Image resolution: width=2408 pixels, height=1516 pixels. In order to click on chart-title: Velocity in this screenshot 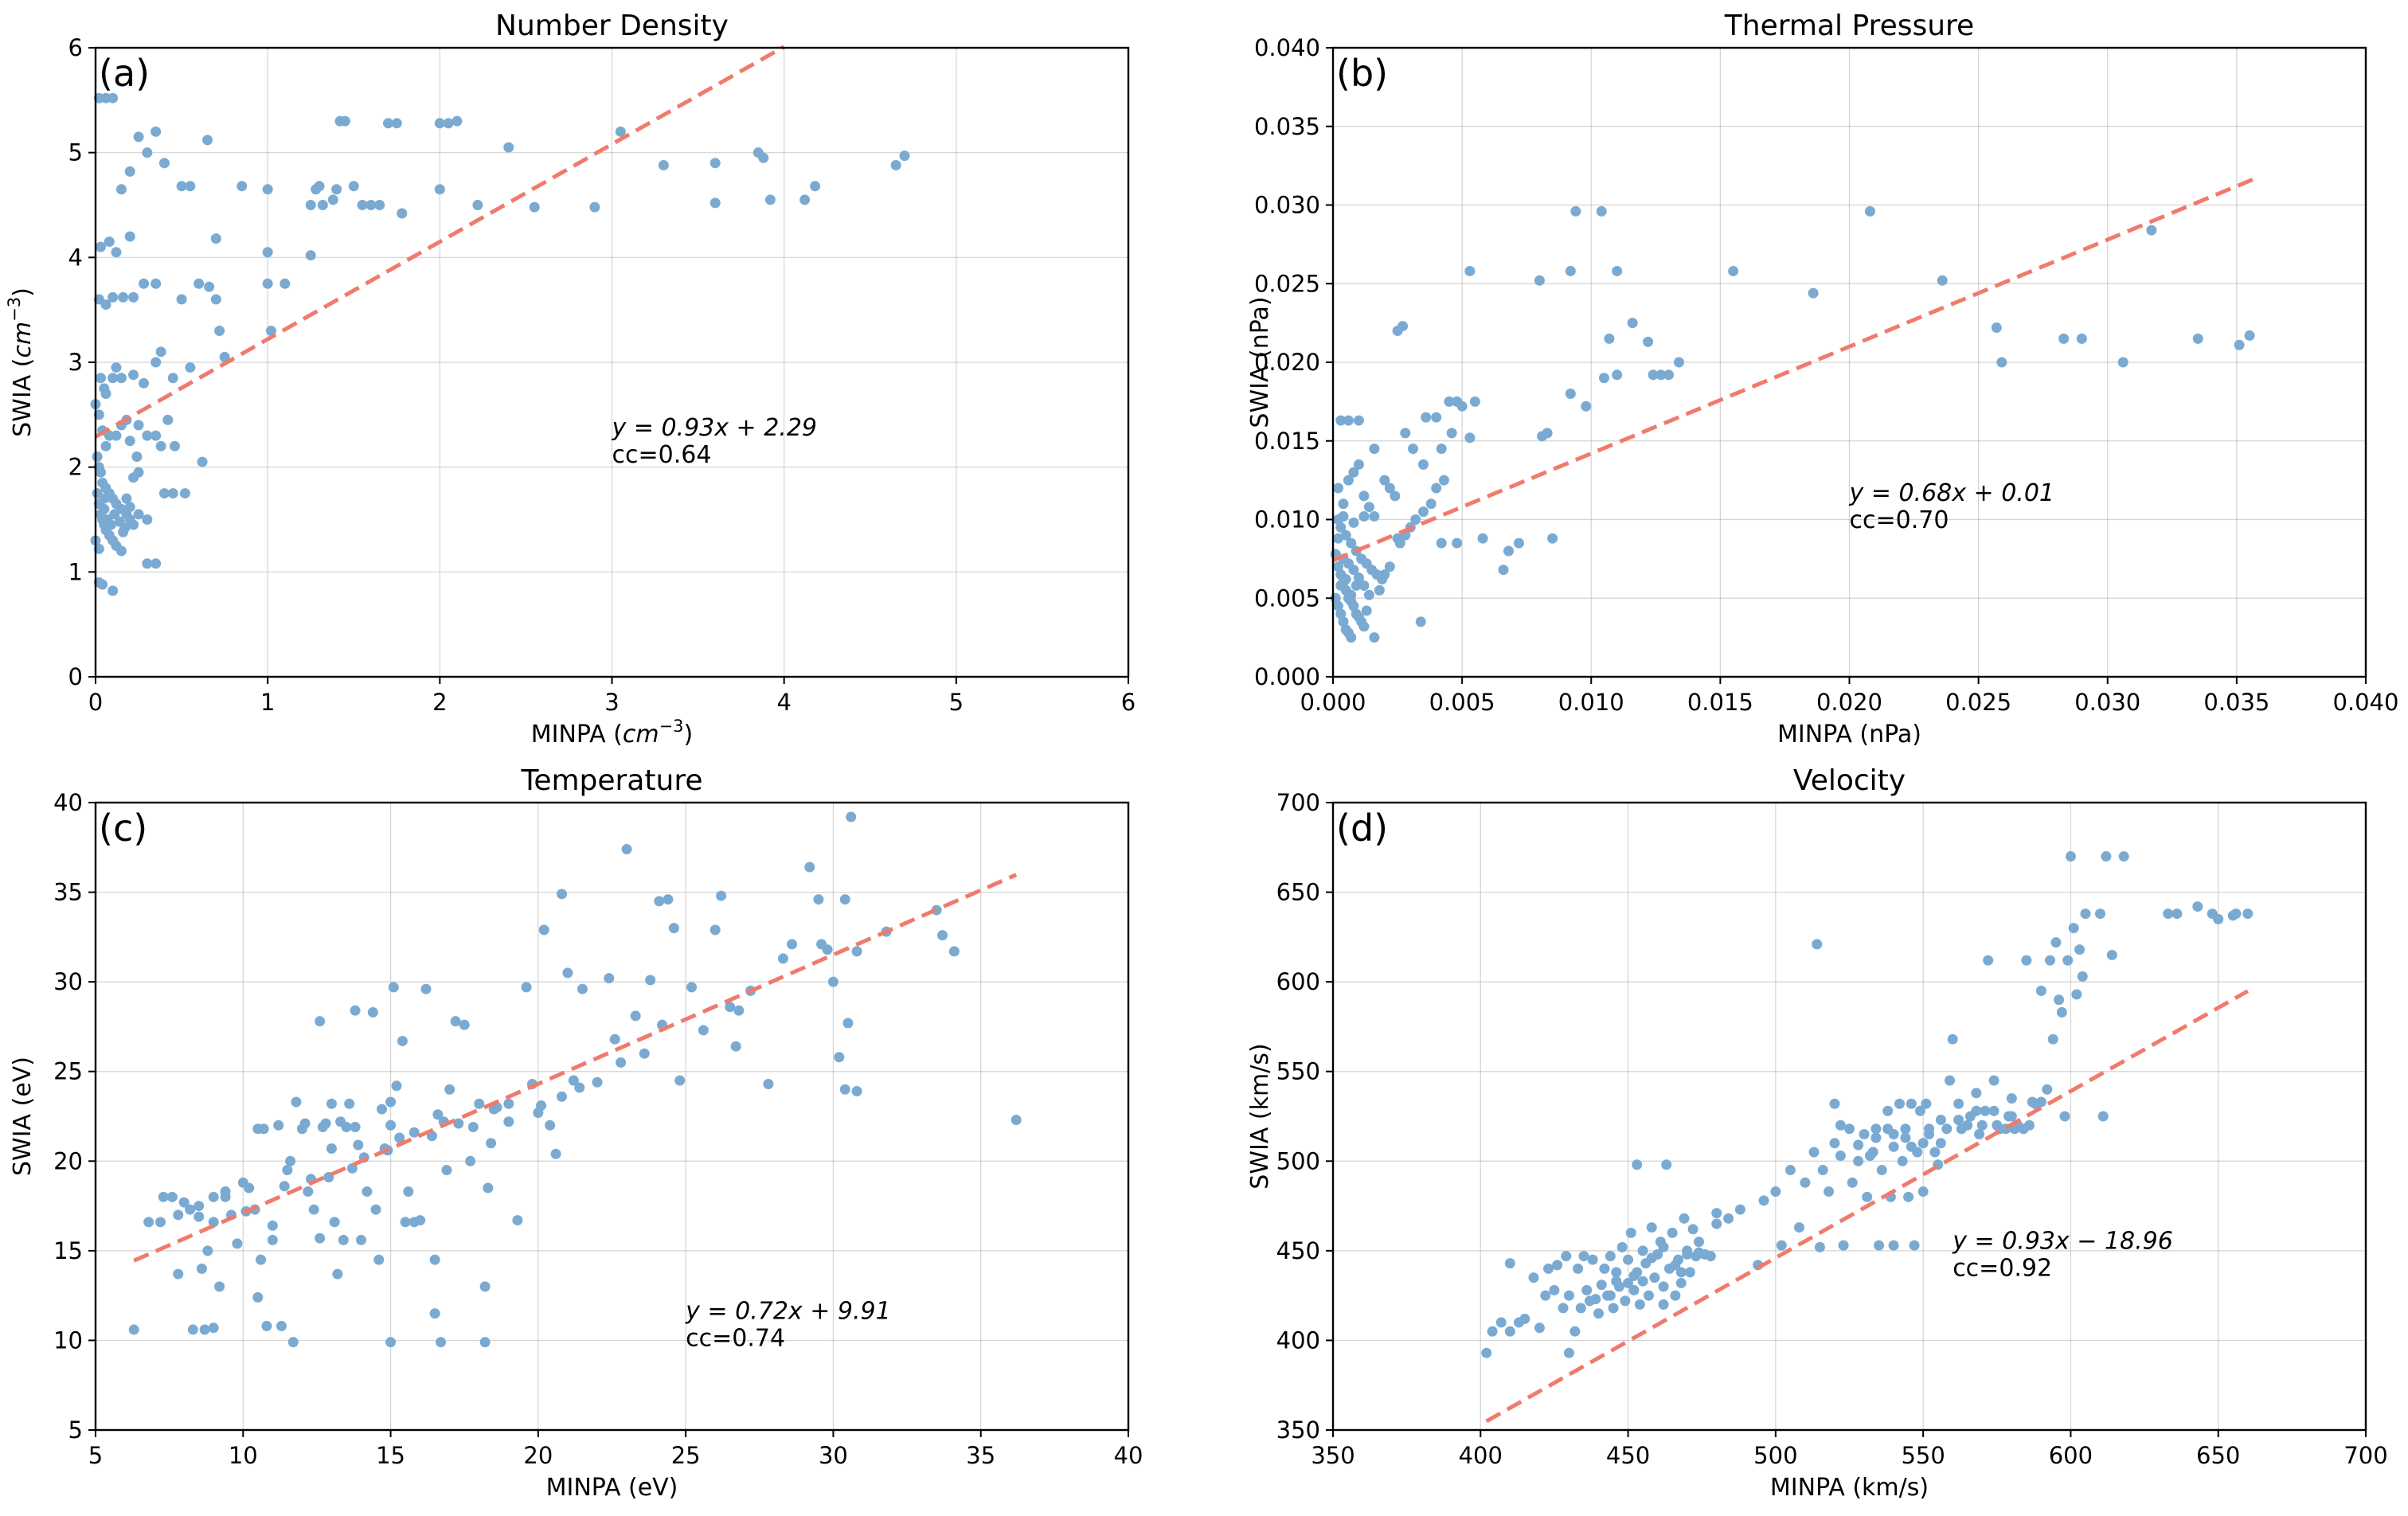, I will do `click(1849, 780)`.